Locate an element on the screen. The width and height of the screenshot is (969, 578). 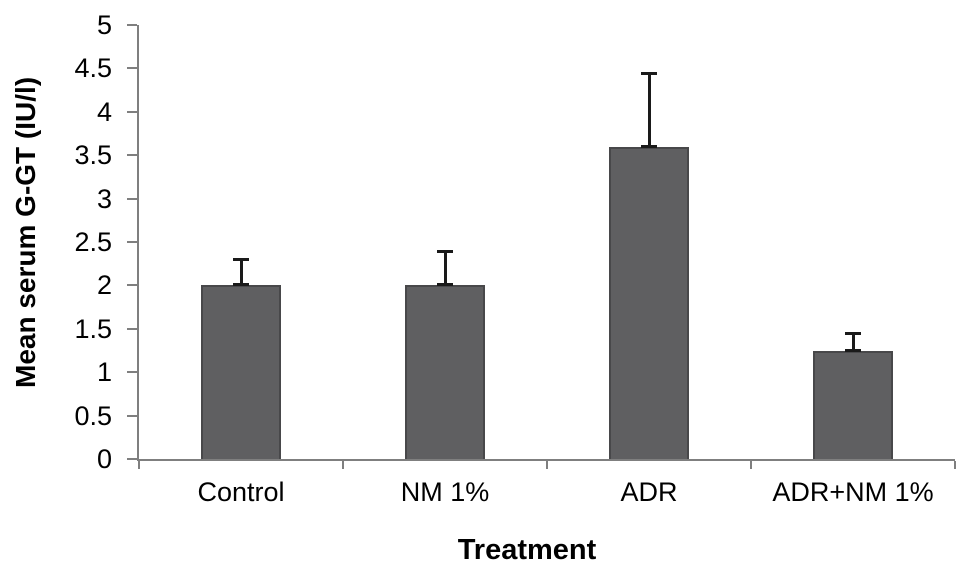
y-tick-label: 1 is located at coordinates (104, 372).